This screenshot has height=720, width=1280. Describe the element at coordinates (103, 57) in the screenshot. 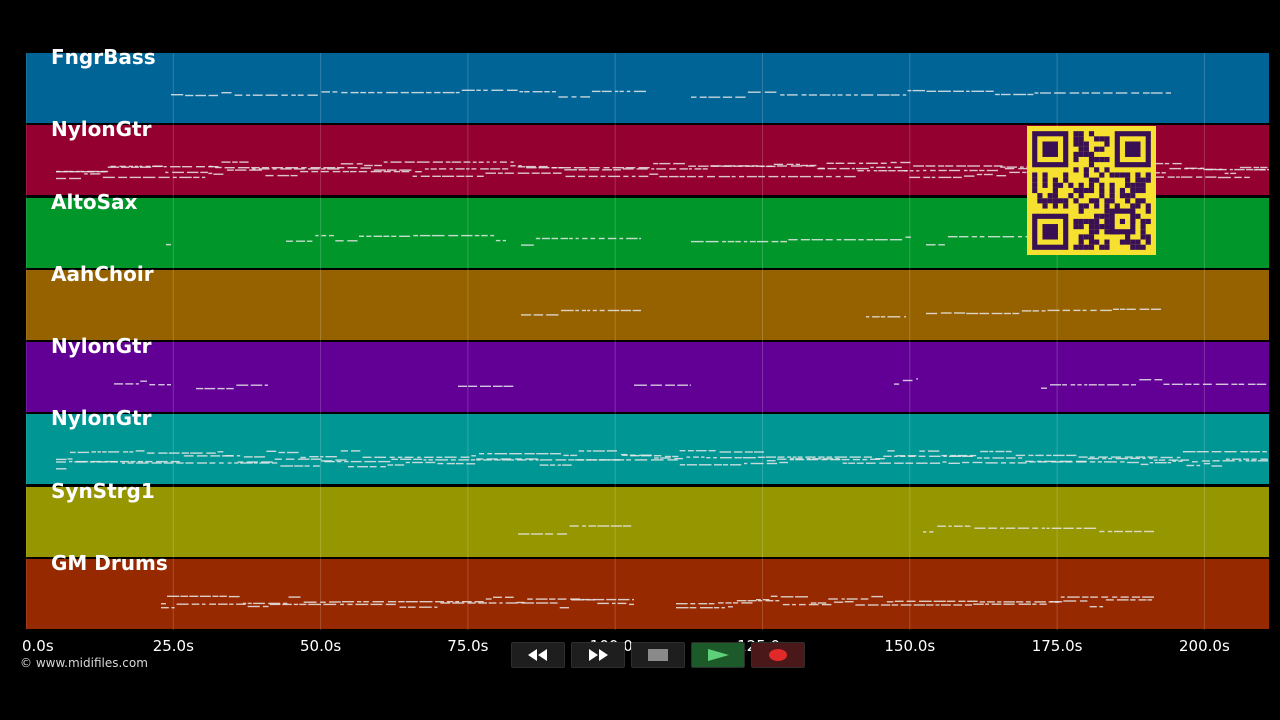

I see `track-label: FngrBass` at that location.